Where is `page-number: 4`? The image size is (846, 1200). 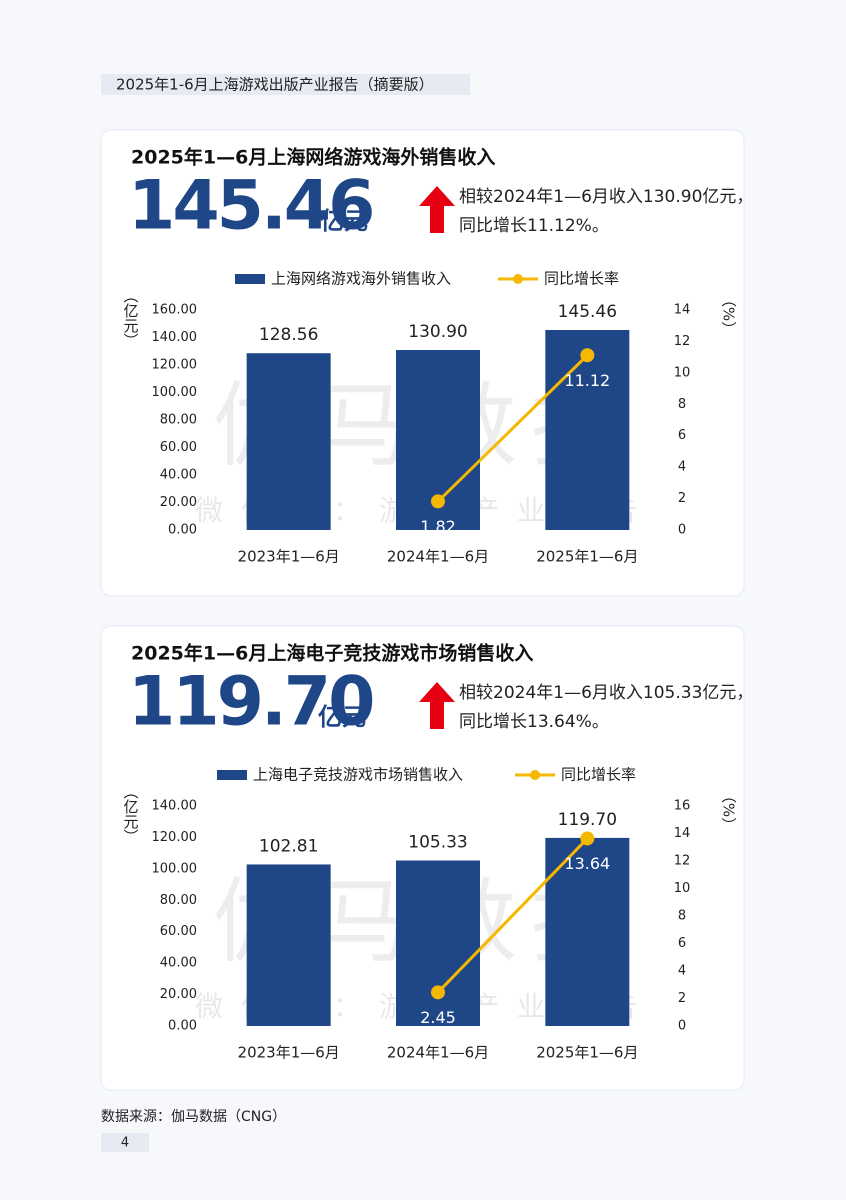
page-number: 4 is located at coordinates (125, 1143).